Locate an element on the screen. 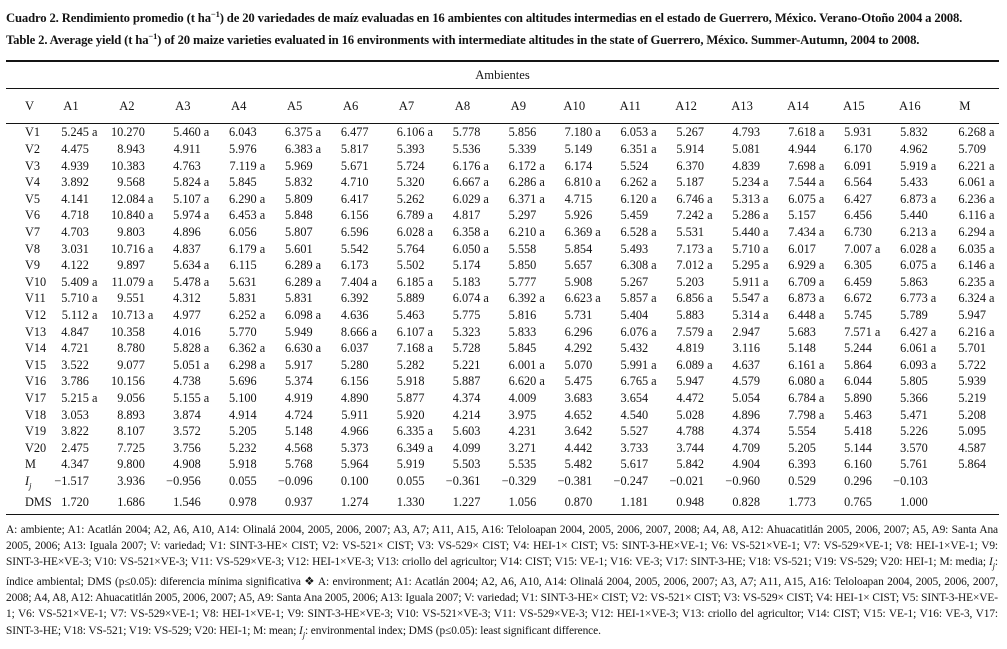 This screenshot has height=649, width=1007. table-cell: 6.369 a is located at coordinates (582, 232).